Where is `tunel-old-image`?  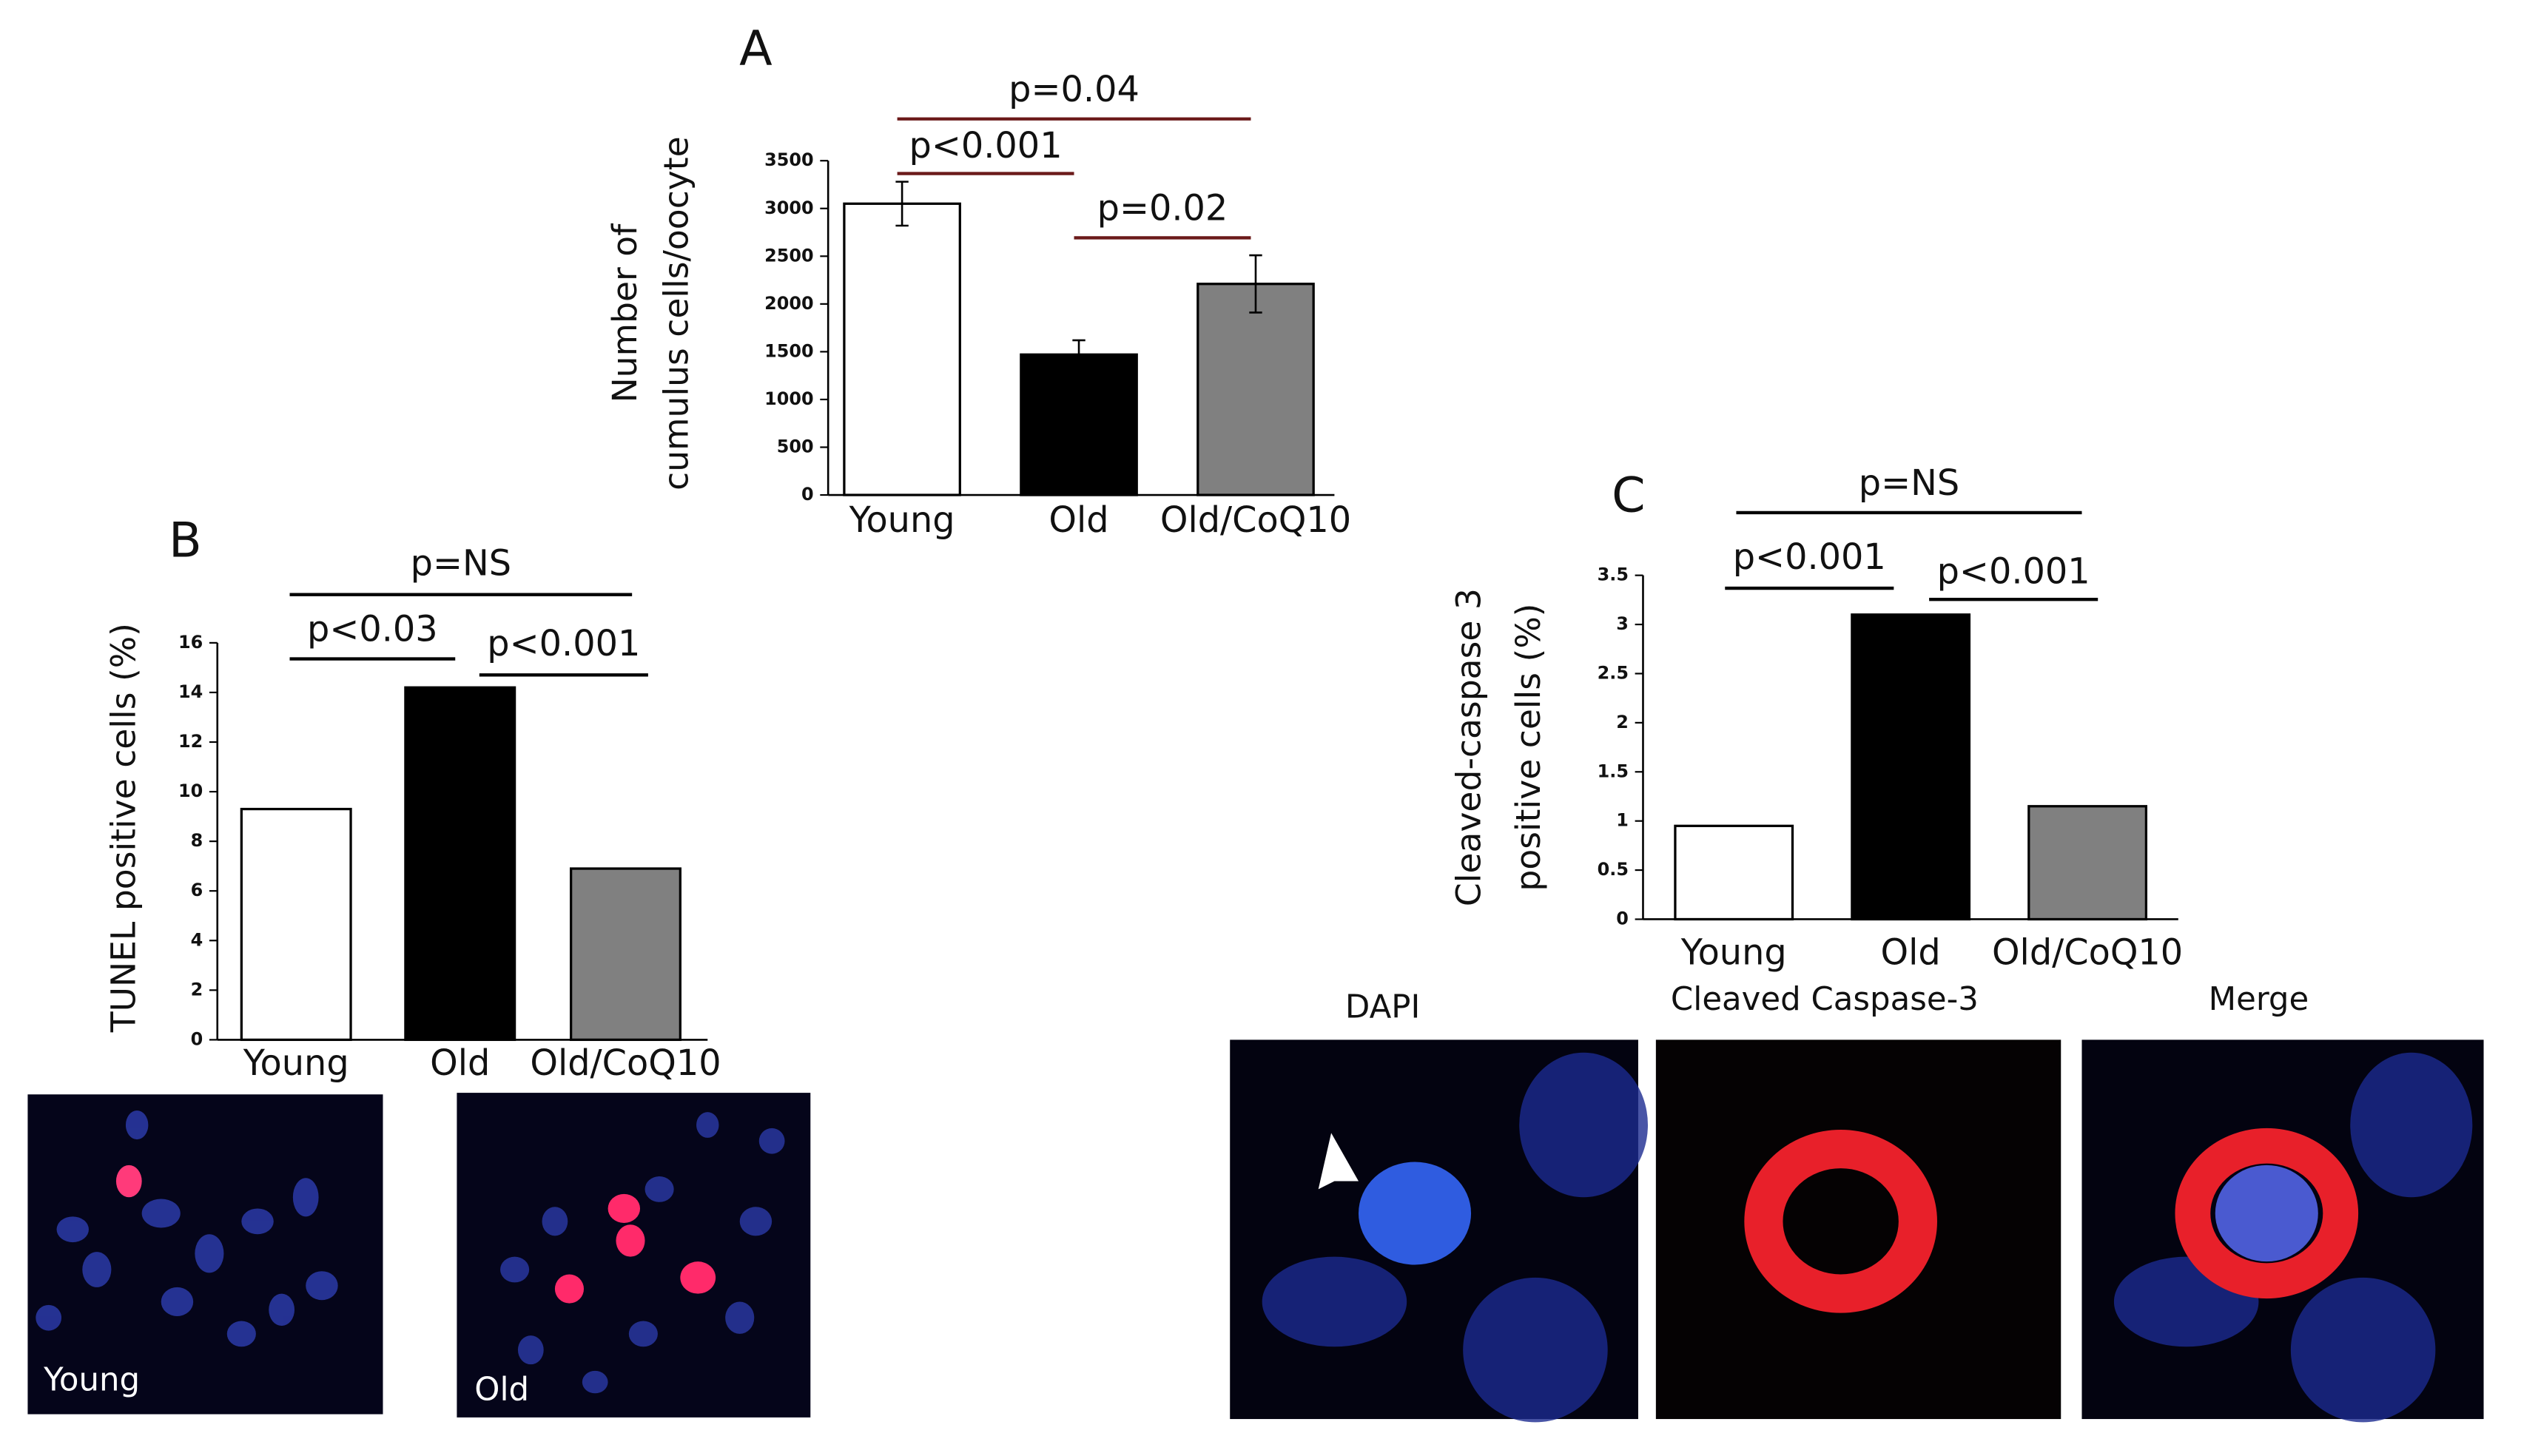 tunel-old-image is located at coordinates (634, 1255).